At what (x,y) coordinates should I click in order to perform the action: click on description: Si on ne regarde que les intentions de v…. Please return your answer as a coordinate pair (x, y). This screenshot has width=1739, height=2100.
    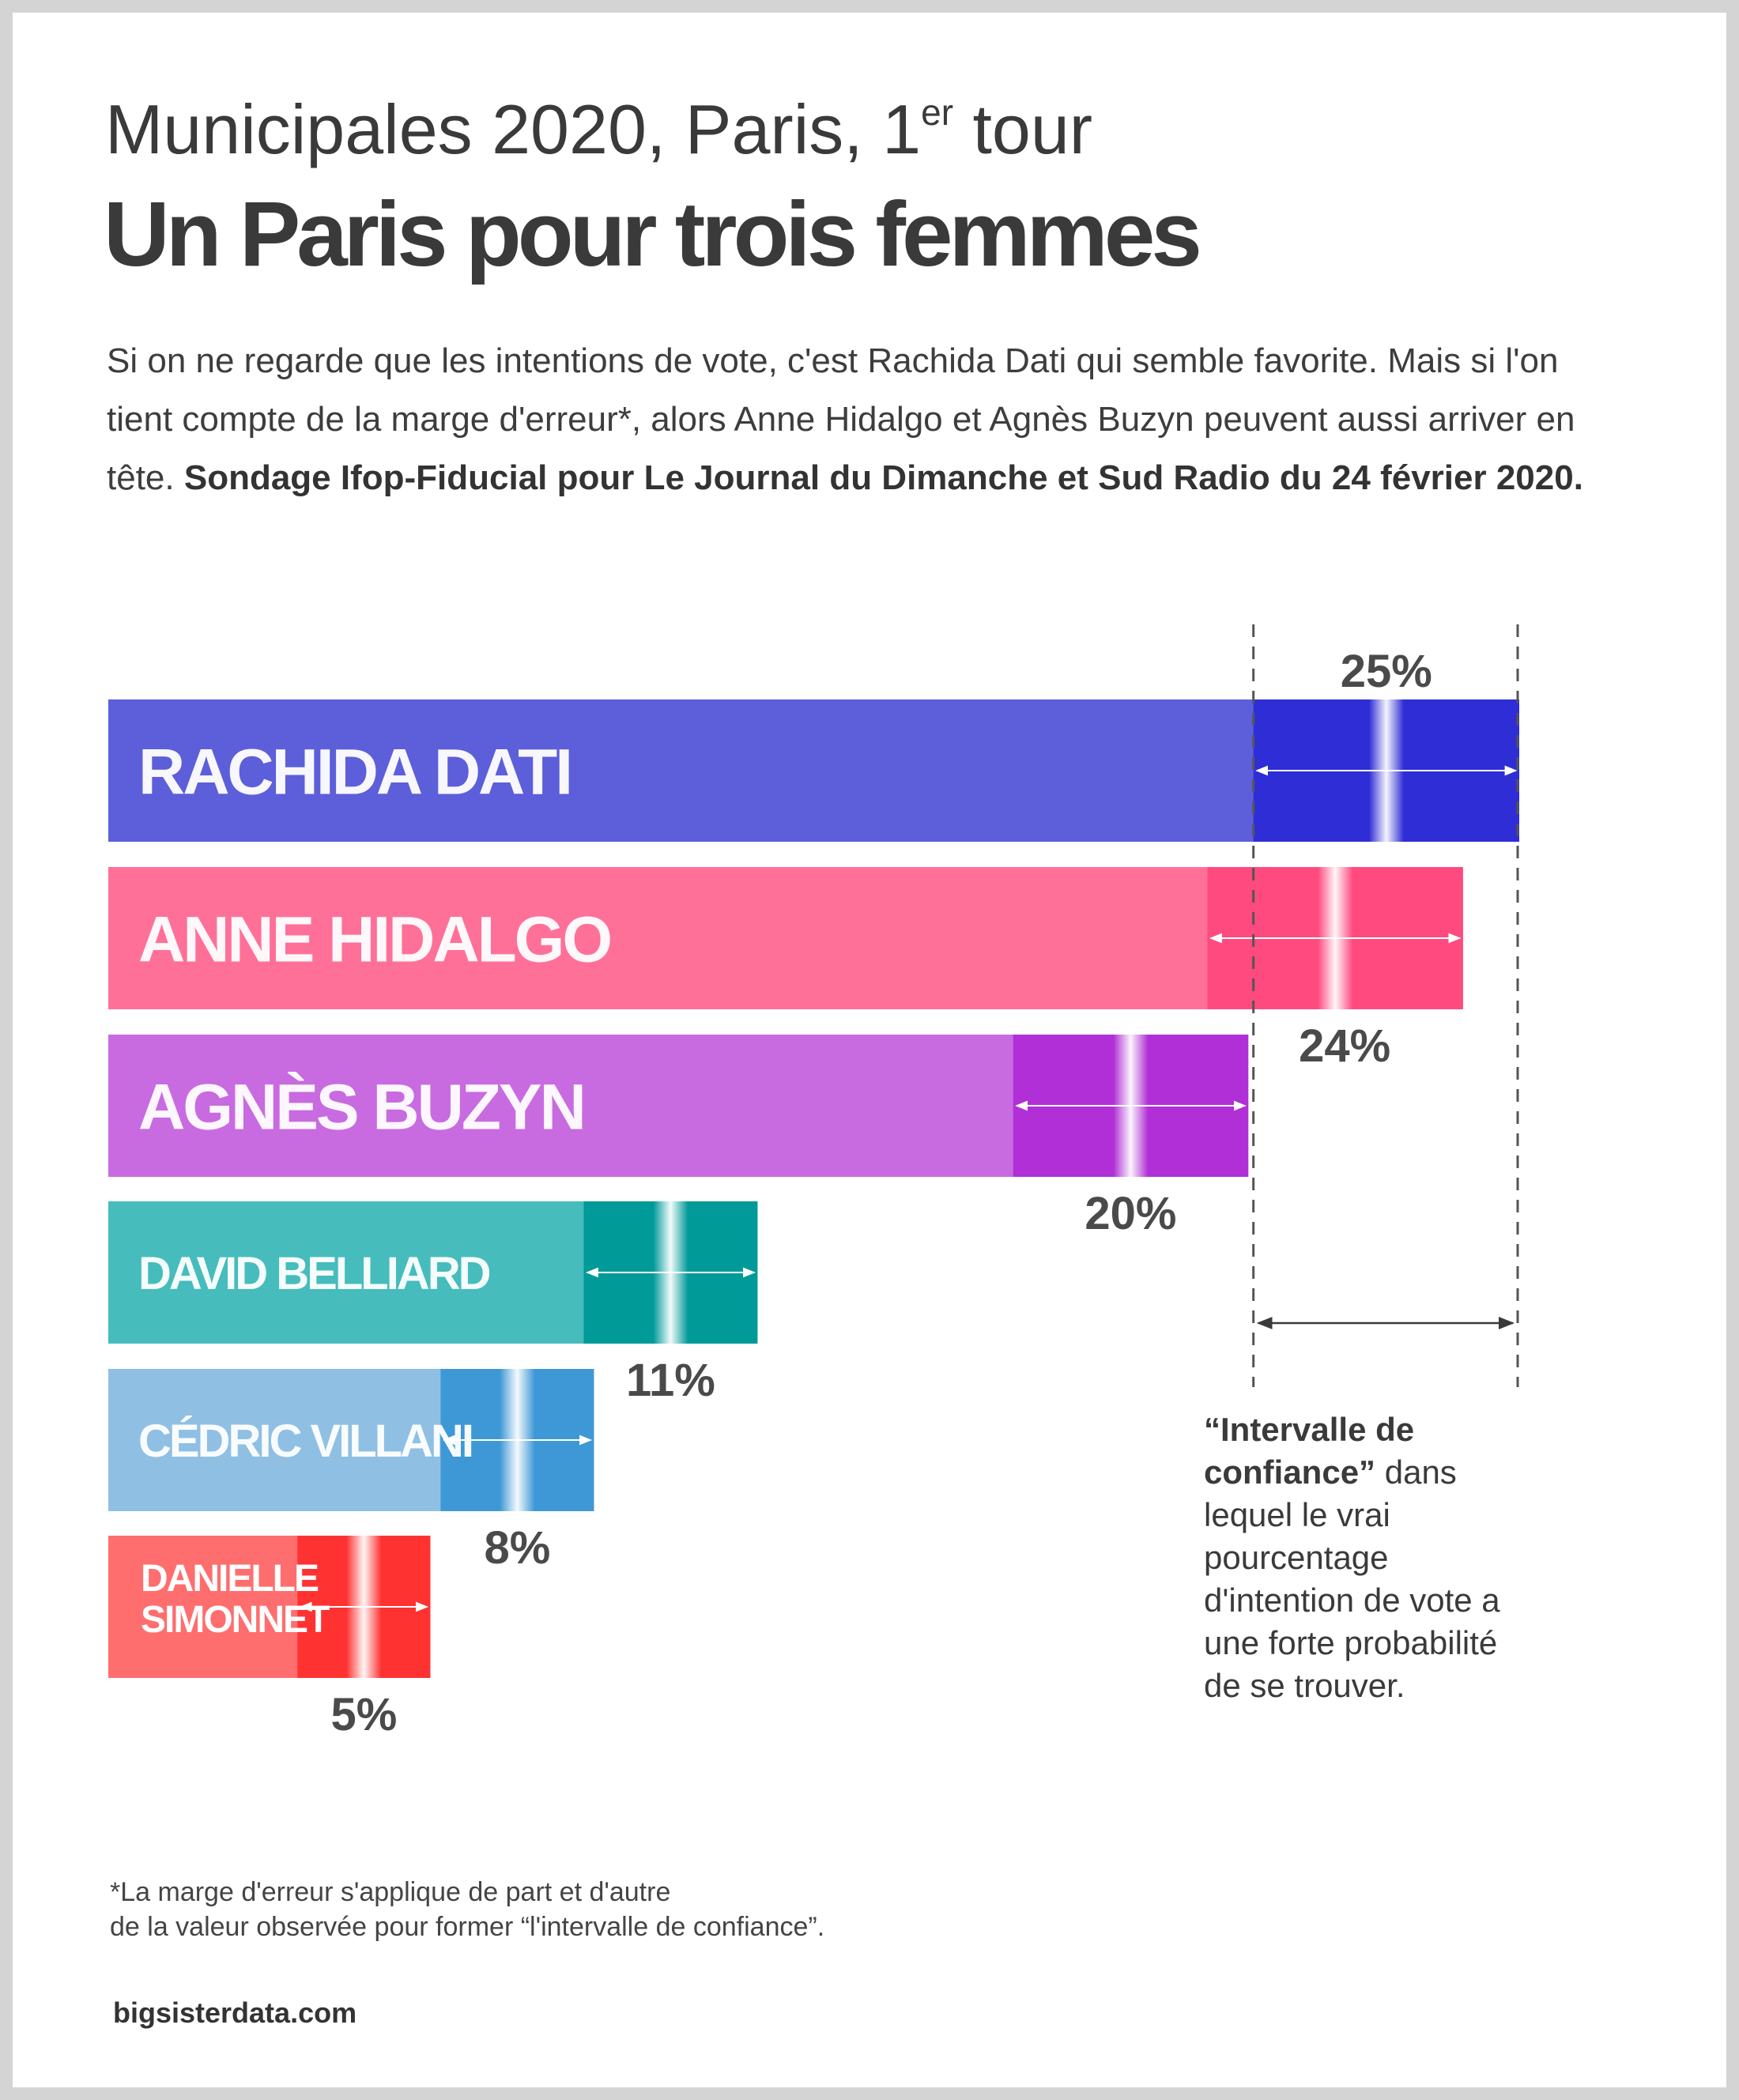
    Looking at the image, I should click on (858, 420).